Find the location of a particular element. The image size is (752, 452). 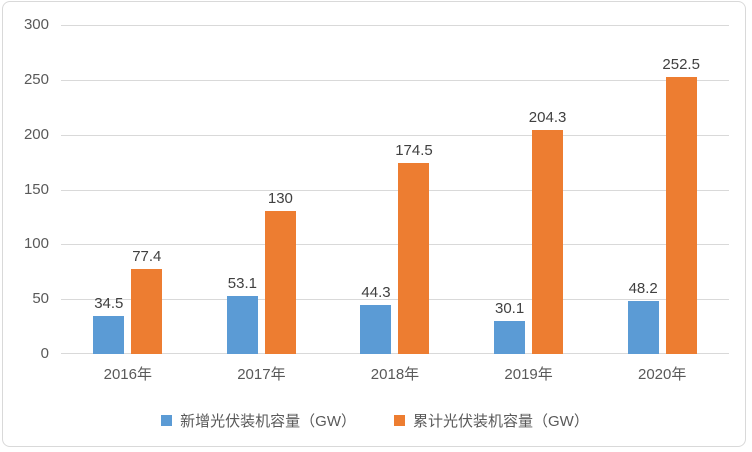

y-axis-labels: 0 50 100 150 200 250 300 is located at coordinates (26, 189).